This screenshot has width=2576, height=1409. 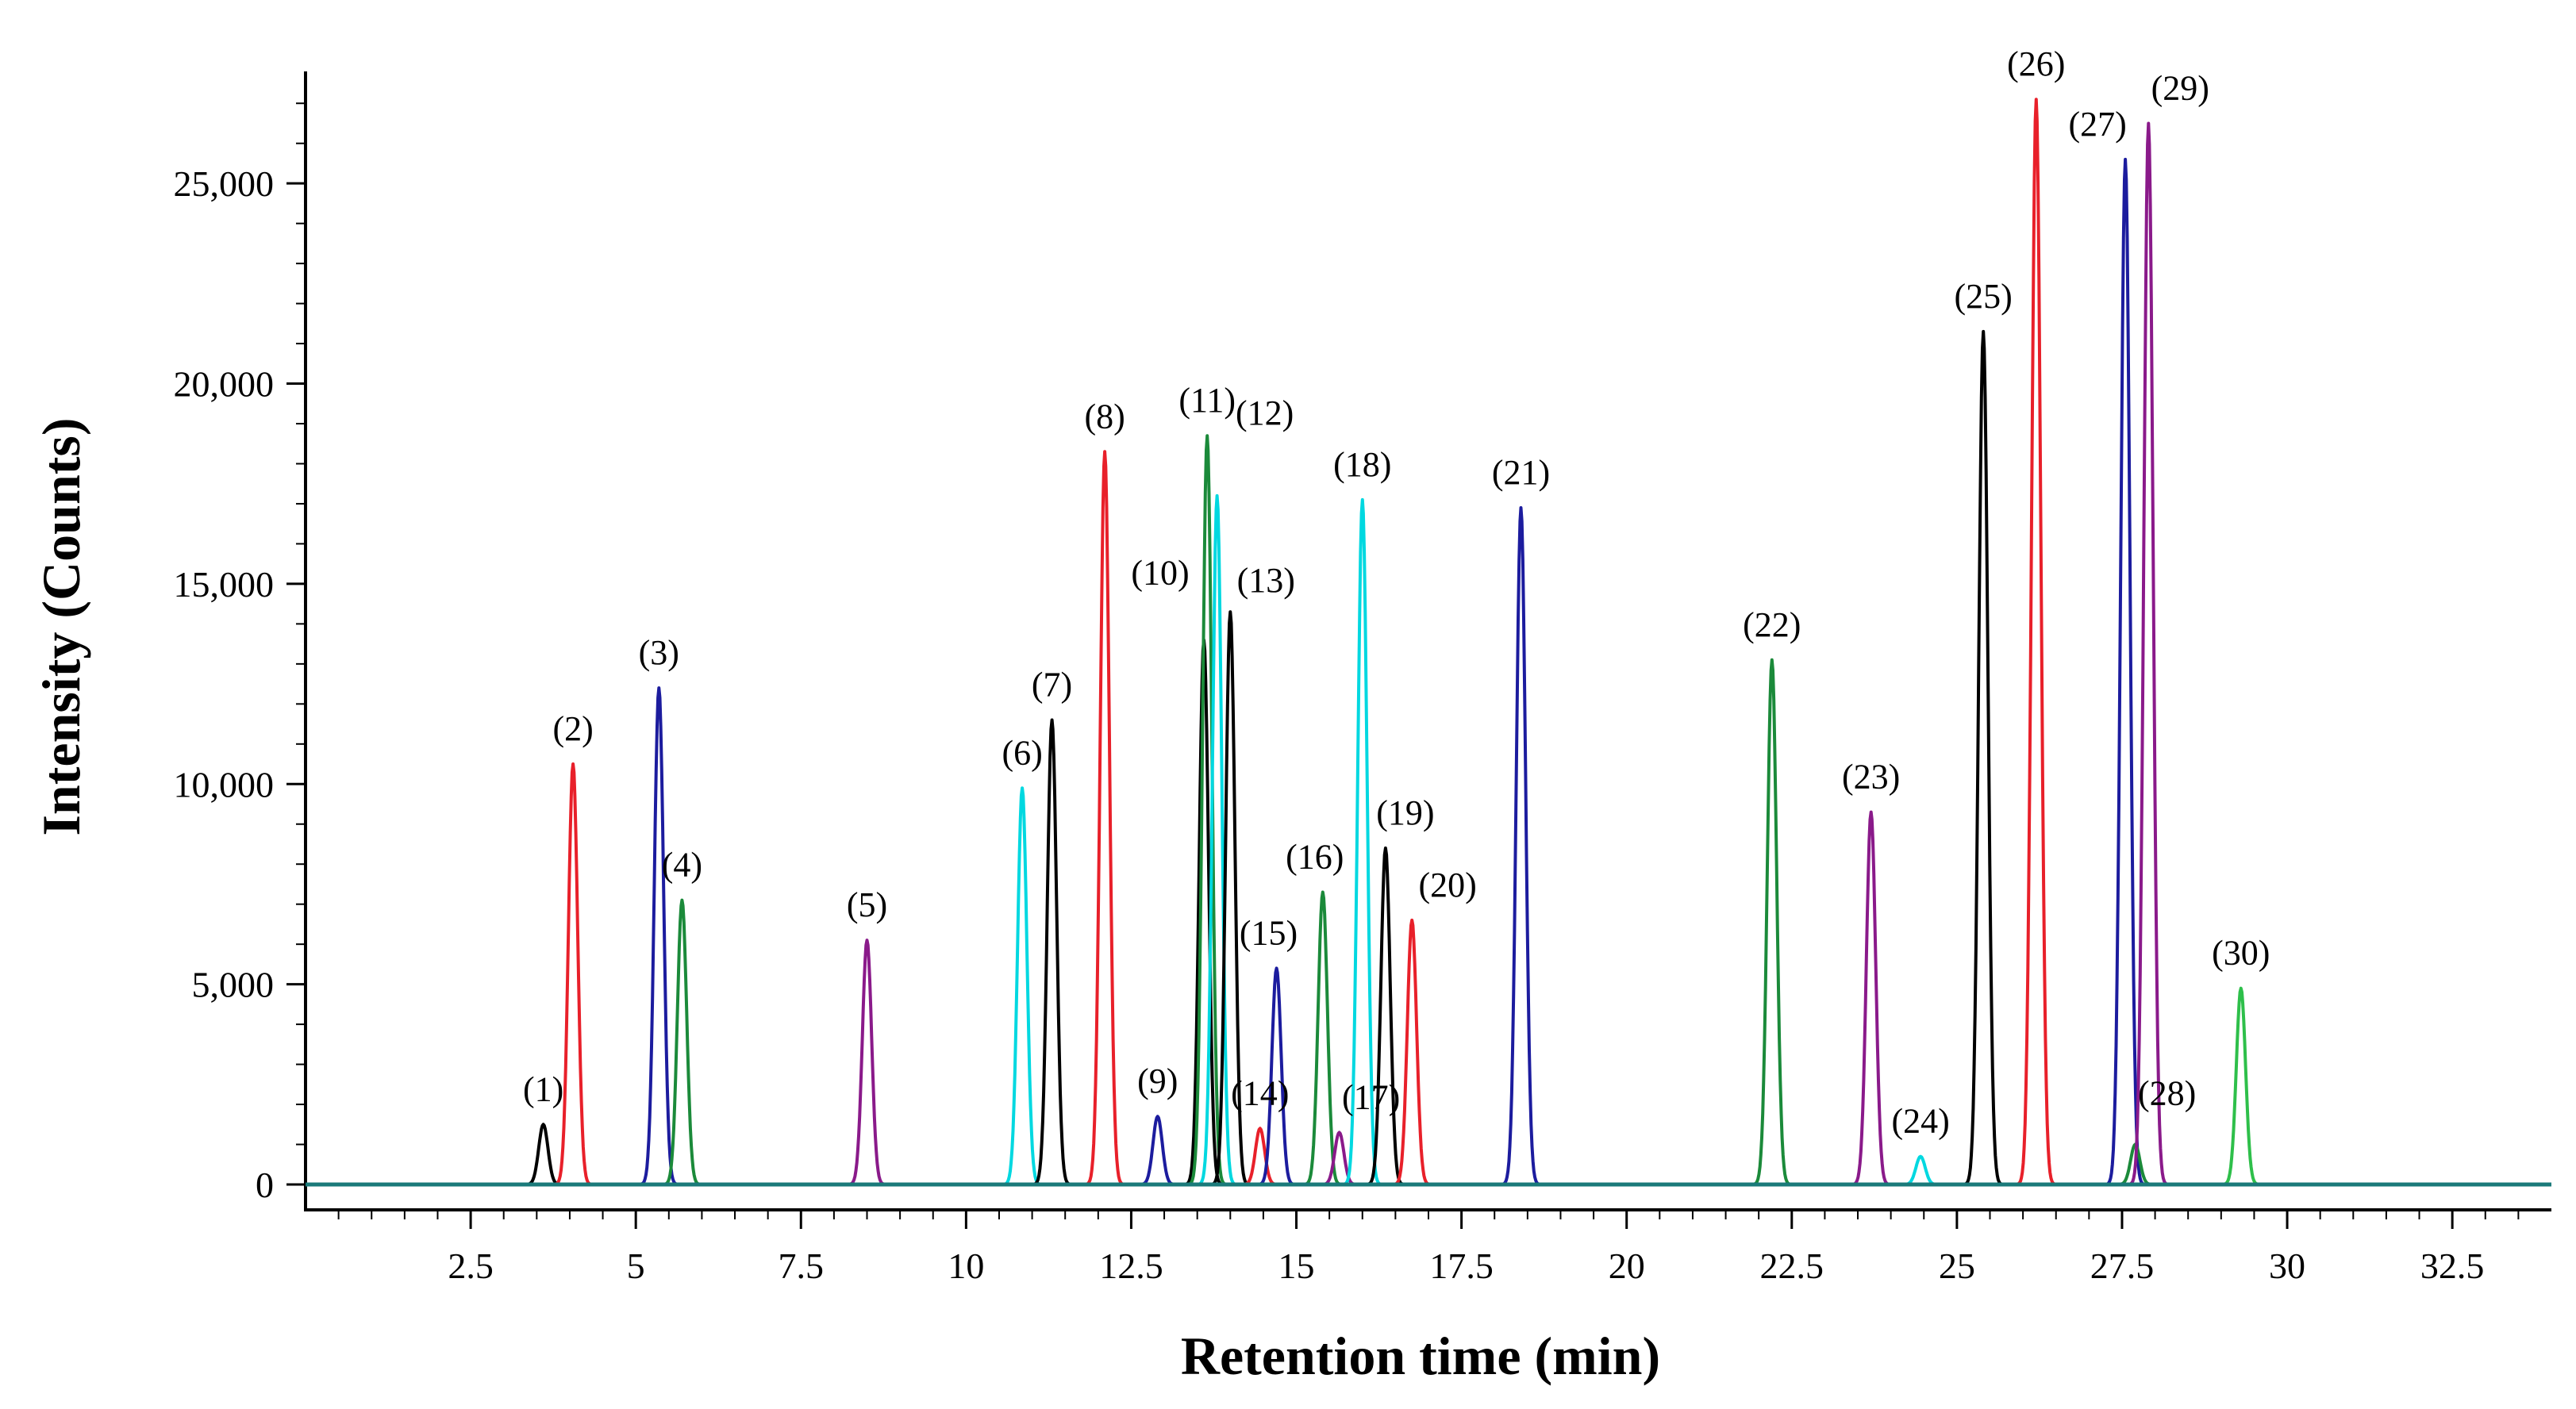 What do you see at coordinates (543, 1088) in the screenshot?
I see `peak-label-1: (1)` at bounding box center [543, 1088].